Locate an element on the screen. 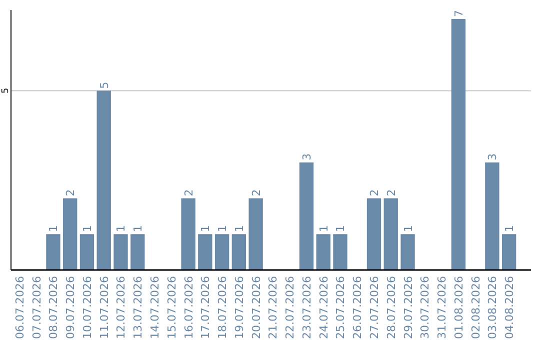  x-tick-label: 29.07.2026 is located at coordinates (408, 307).